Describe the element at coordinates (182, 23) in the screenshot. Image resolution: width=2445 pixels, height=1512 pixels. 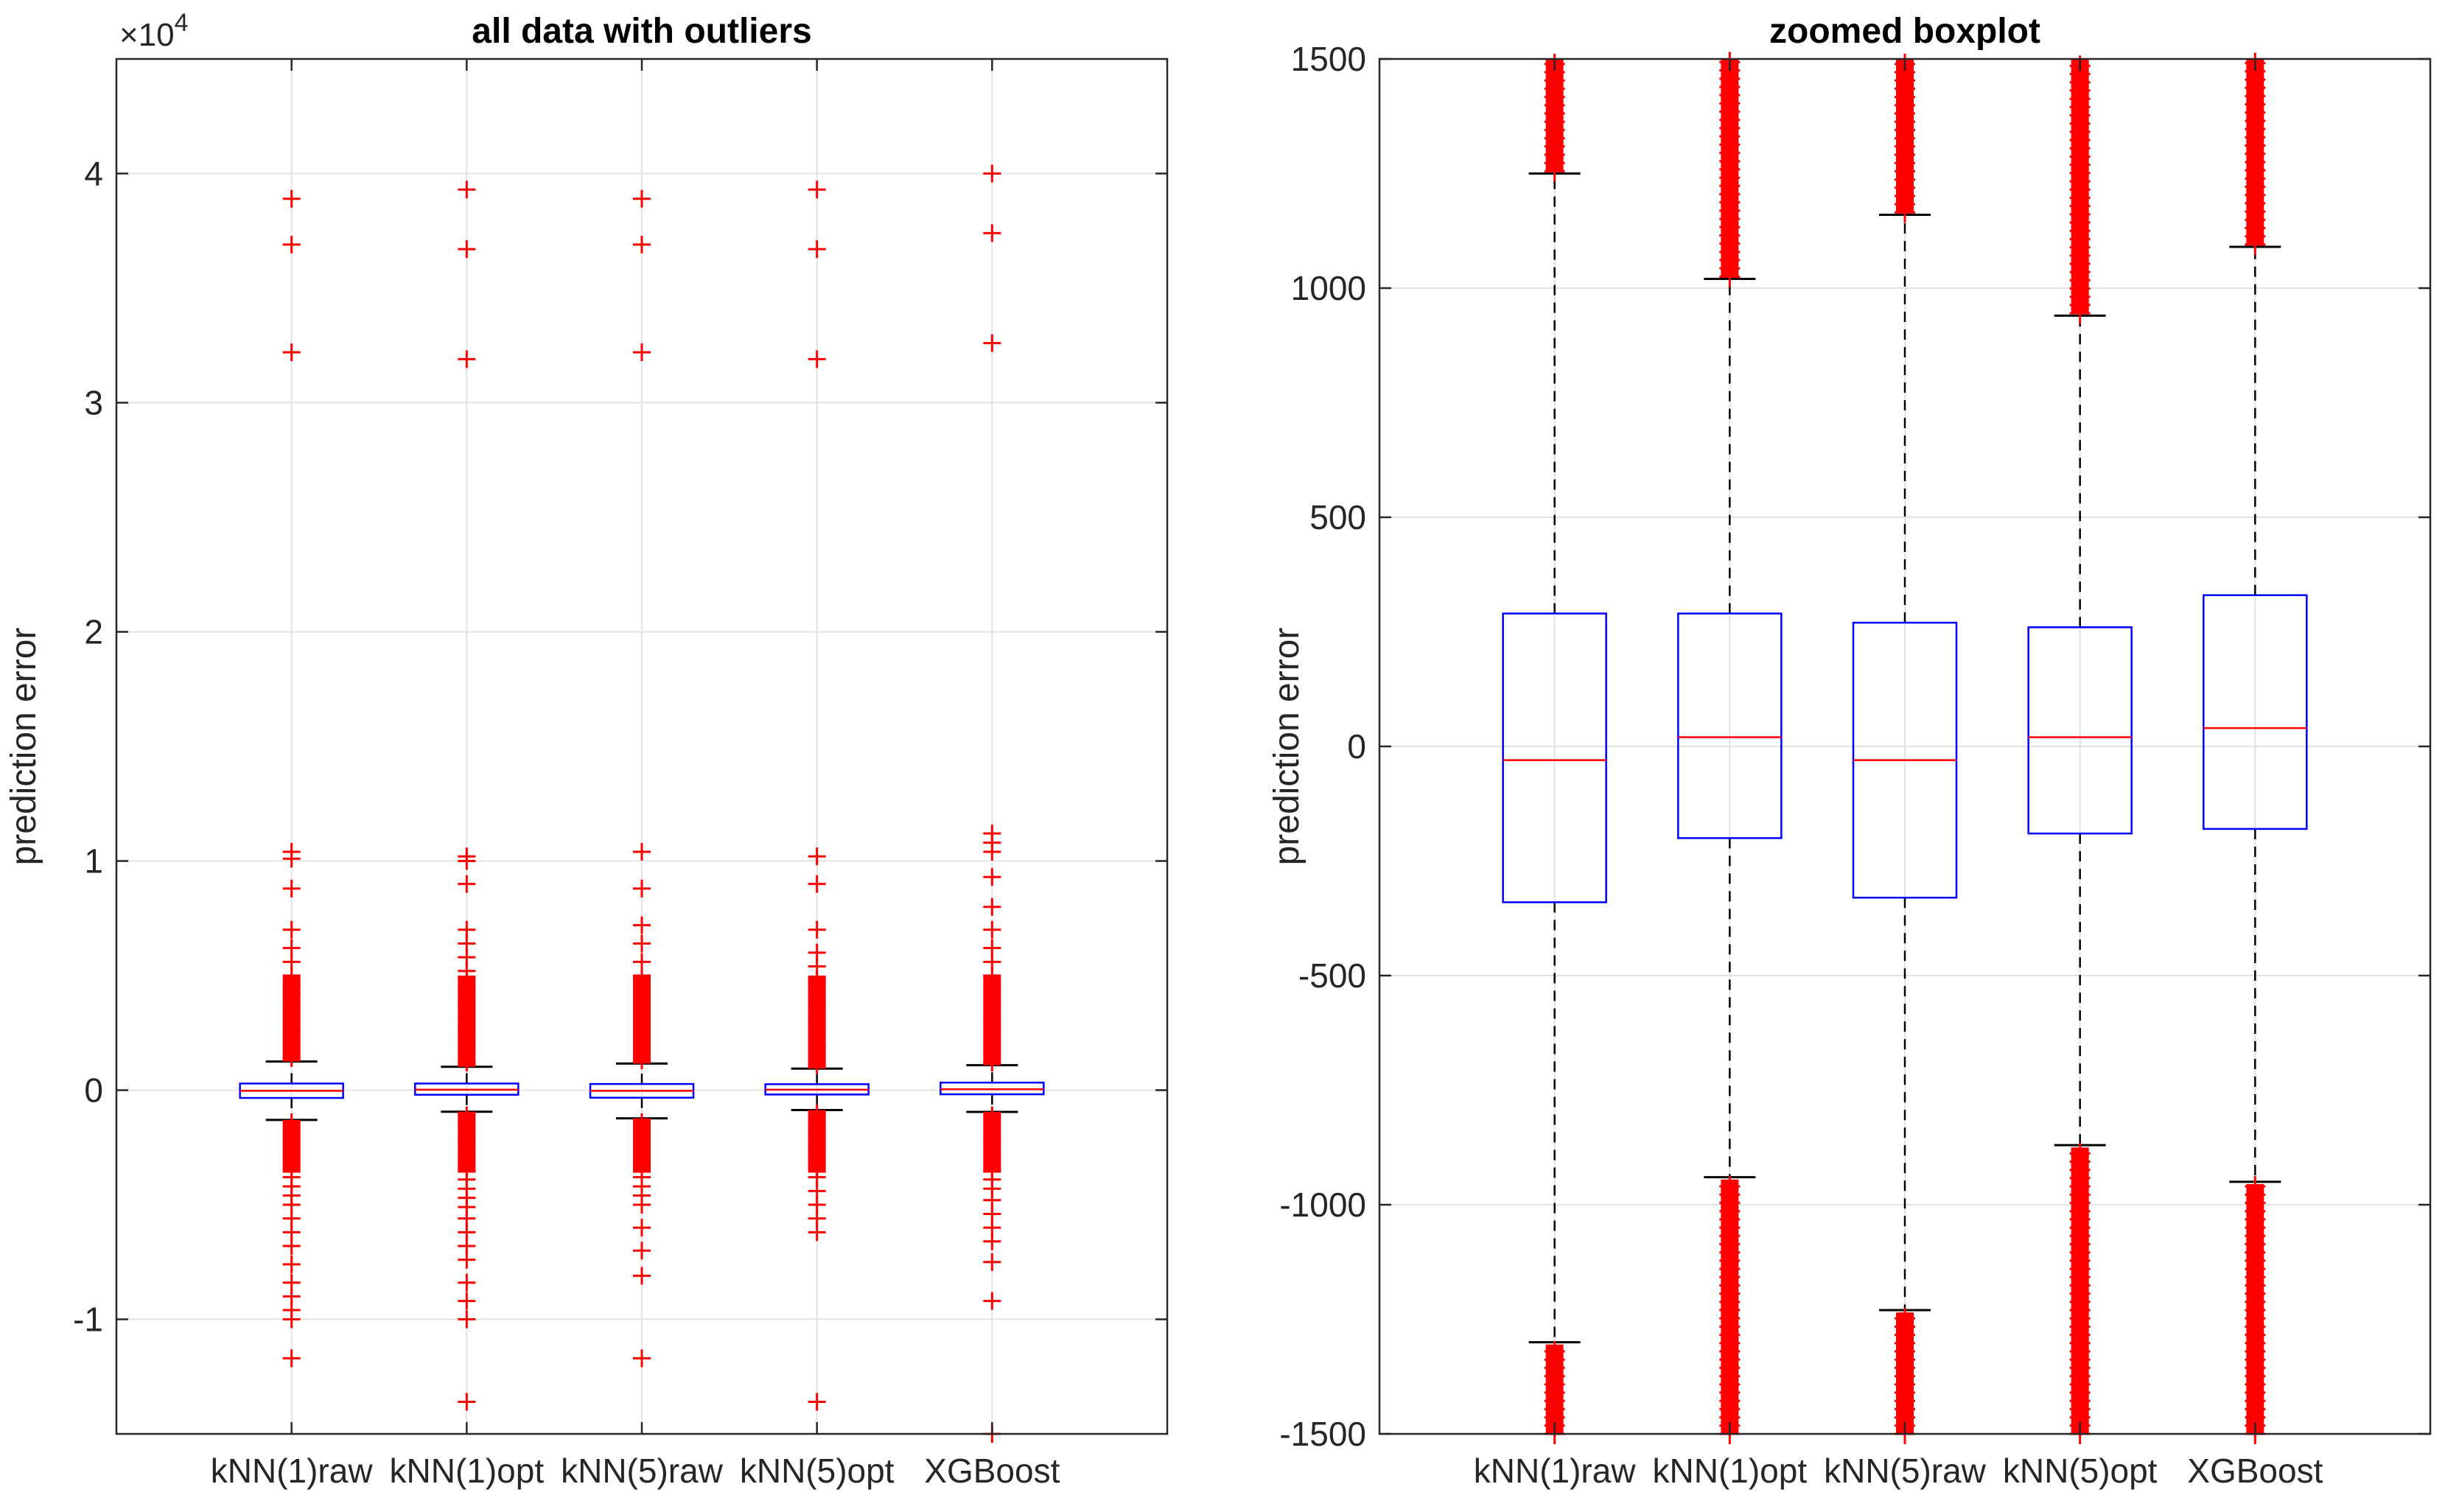
I see `exponent-power: 4` at that location.